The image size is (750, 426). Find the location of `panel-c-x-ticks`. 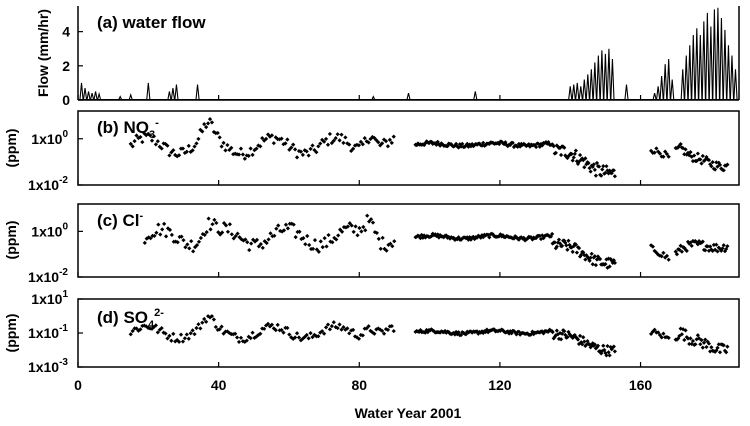

panel-c-x-ticks is located at coordinates (359, 274).